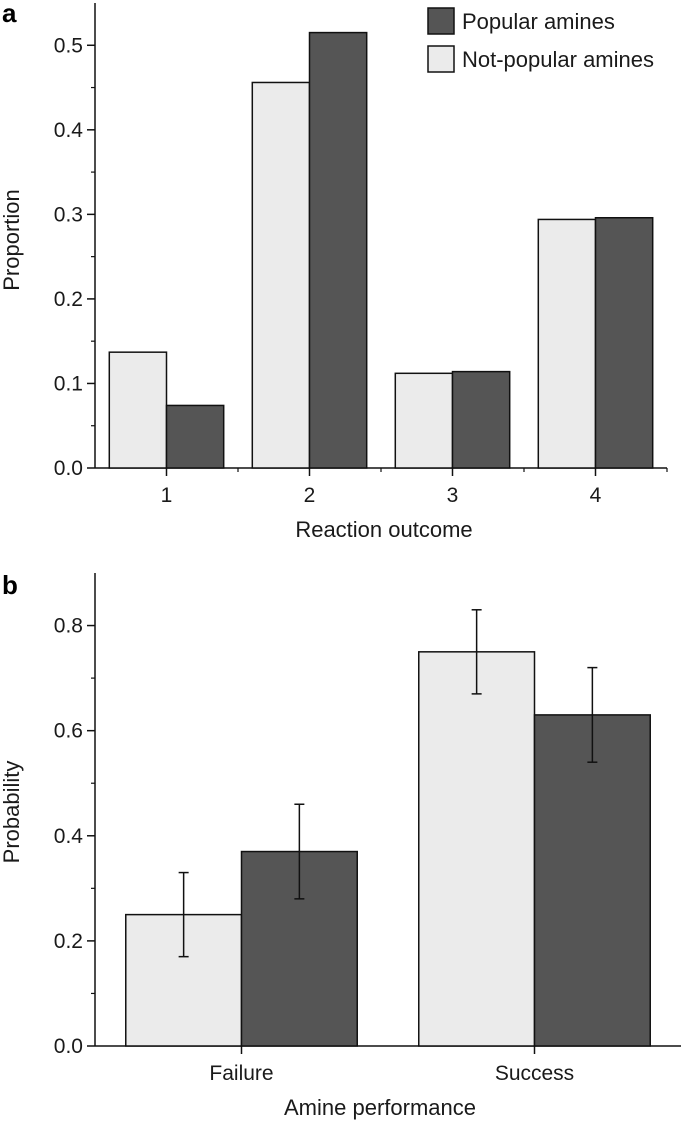 The image size is (685, 1123). Describe the element at coordinates (540, 40) in the screenshot. I see `legend: Popular amines Not-popular amines` at that location.